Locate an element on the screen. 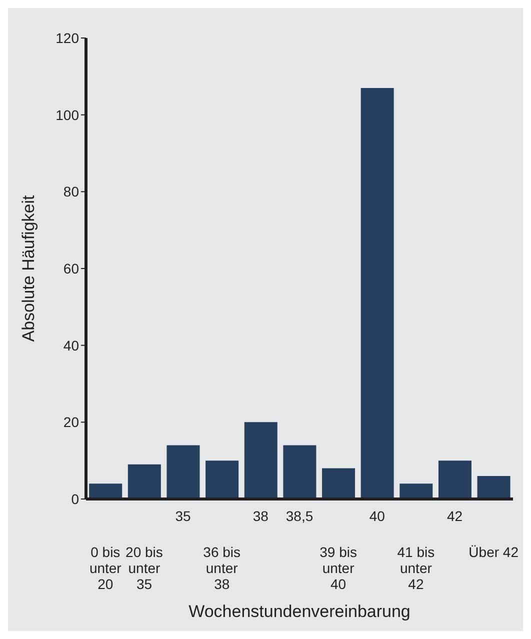 Image resolution: width=531 pixels, height=639 pixels. x-tick-label: 35 is located at coordinates (183, 516).